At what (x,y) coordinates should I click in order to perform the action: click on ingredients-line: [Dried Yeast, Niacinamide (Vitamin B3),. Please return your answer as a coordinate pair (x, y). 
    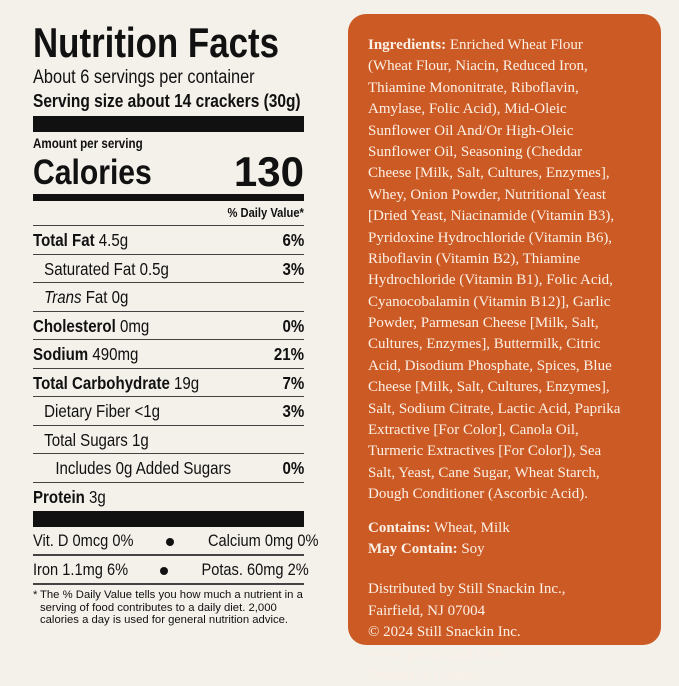
    Looking at the image, I should click on (491, 216).